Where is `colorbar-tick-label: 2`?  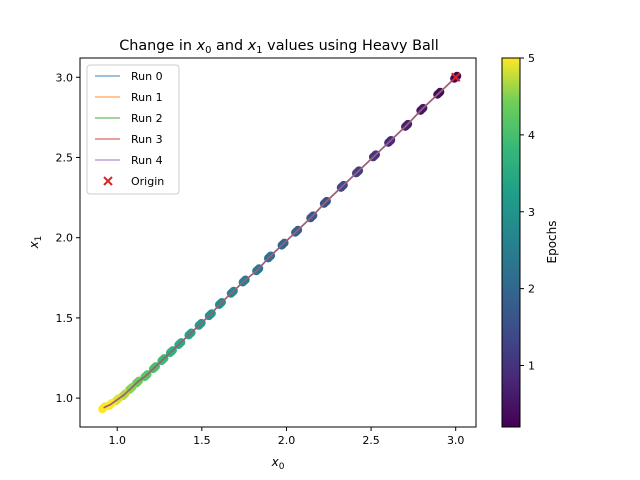
colorbar-tick-label: 2 is located at coordinates (531, 289).